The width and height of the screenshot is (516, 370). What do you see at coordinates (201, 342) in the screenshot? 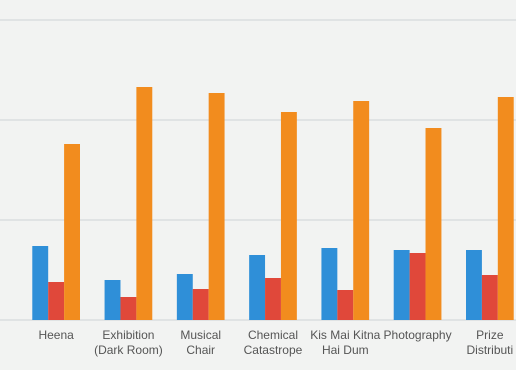
I see `x-tick-label: Musical Chair` at bounding box center [201, 342].